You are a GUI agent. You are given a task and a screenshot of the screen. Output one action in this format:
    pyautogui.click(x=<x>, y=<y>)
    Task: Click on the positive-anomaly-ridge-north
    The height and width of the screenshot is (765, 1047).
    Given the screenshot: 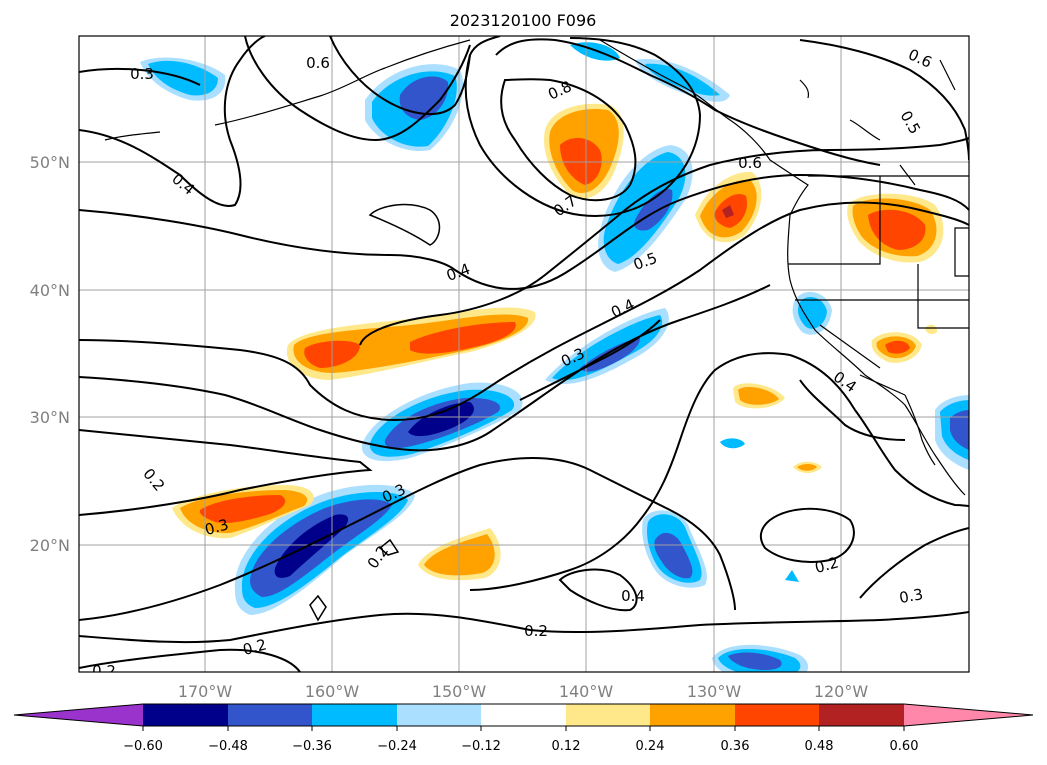 What is the action you would take?
    pyautogui.click(x=584, y=151)
    